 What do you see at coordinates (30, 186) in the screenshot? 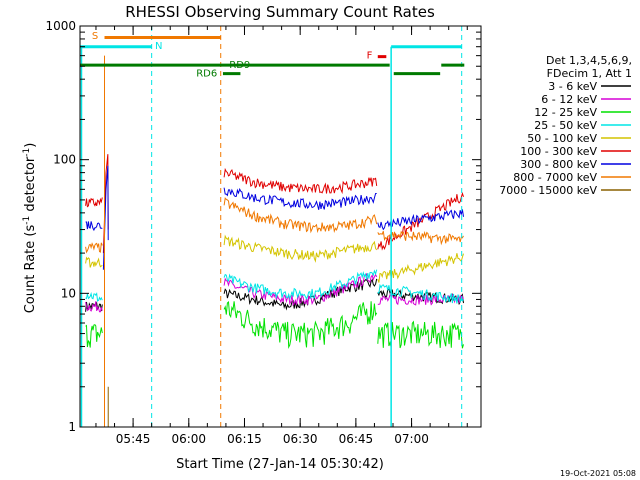
I see `y-label-tail: detector` at bounding box center [30, 186].